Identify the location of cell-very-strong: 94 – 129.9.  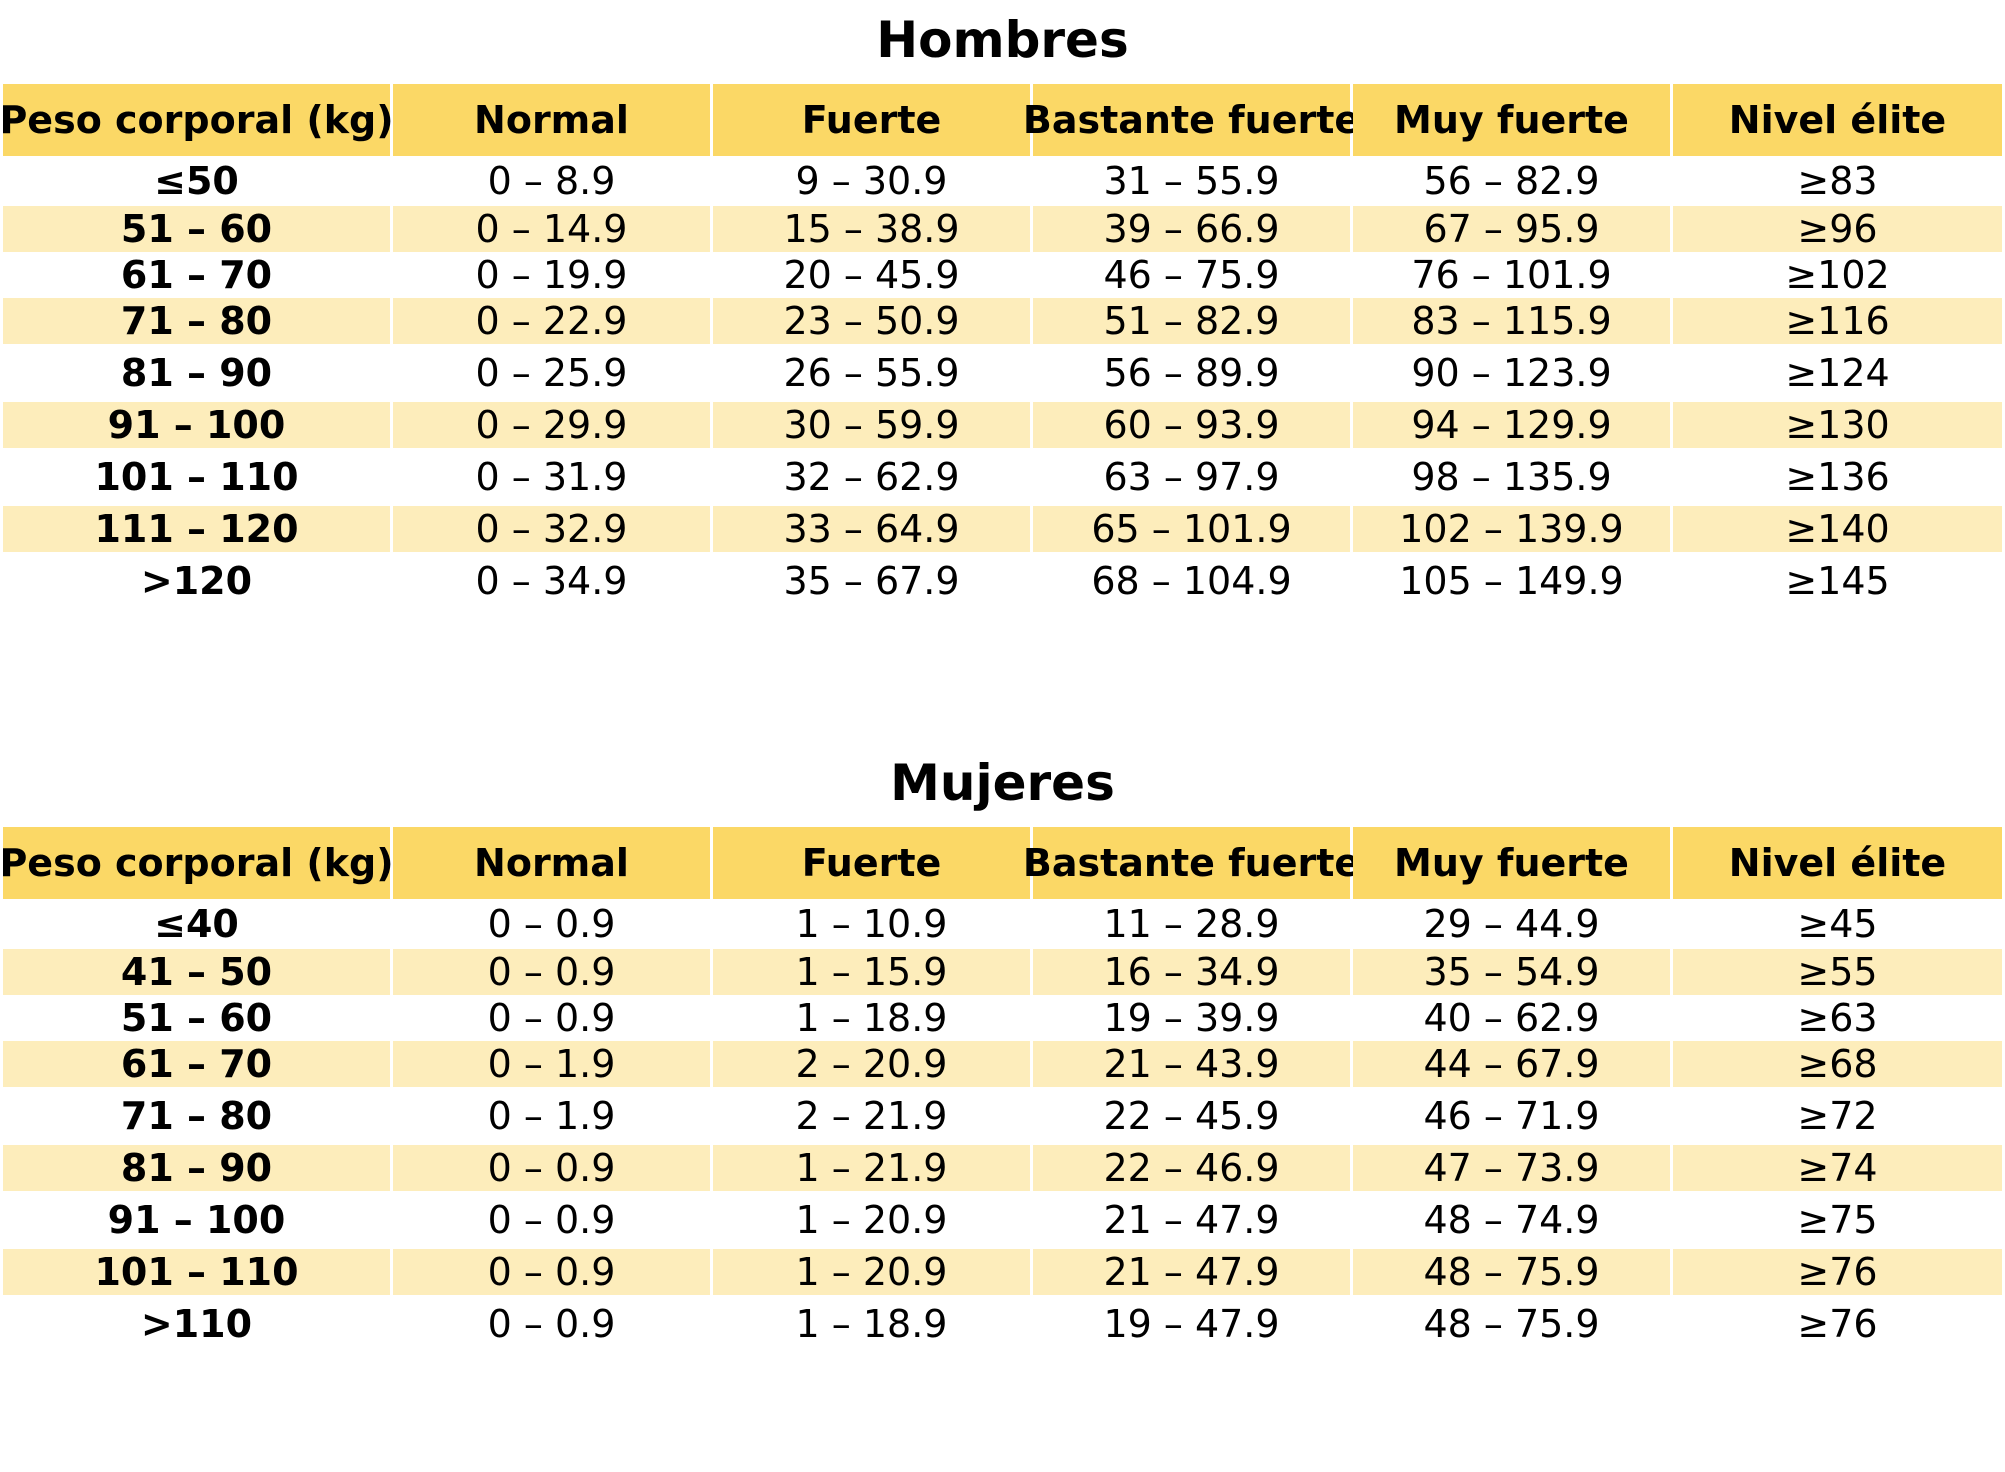
(1513, 425).